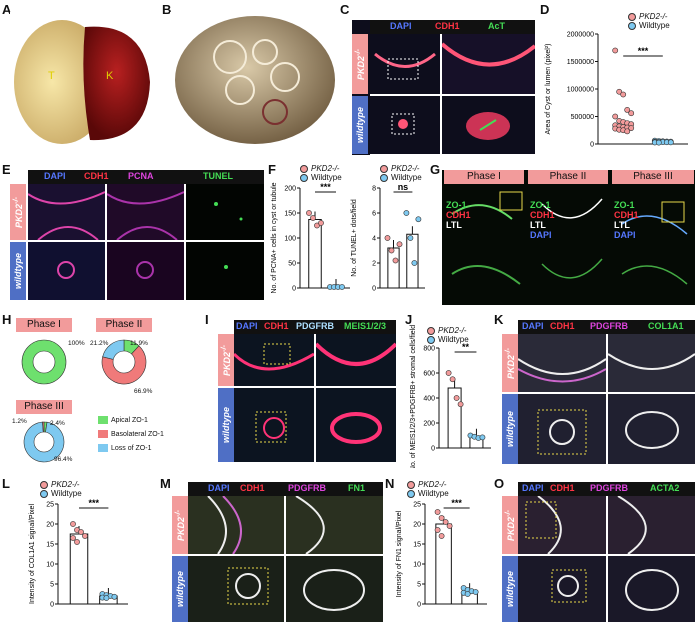 This screenshot has height=631, width=695. I want to click on y-tick-label: 1000000, so click(580, 90).